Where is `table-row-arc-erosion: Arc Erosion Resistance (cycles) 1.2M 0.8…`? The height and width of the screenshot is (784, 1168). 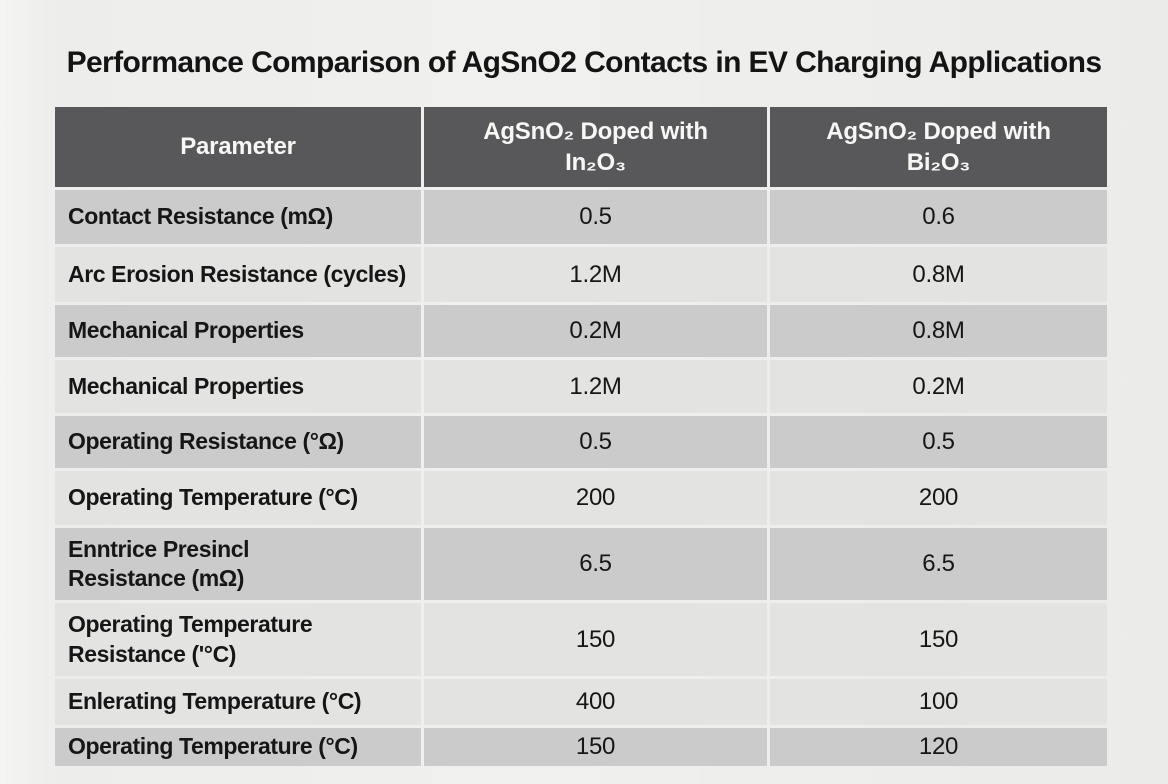 table-row-arc-erosion: Arc Erosion Resistance (cycles) 1.2M 0.8… is located at coordinates (581, 274).